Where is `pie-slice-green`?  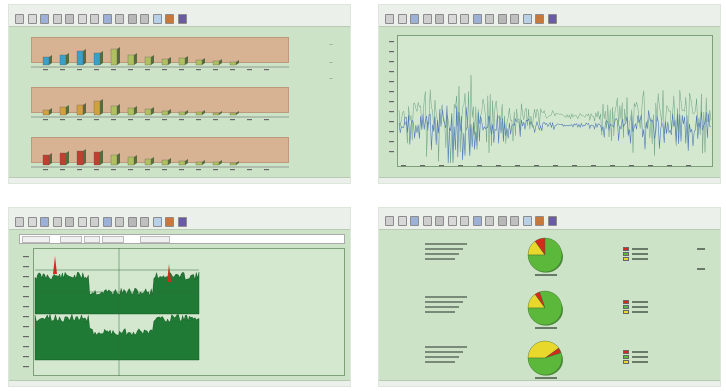 pie-slice-green is located at coordinates (545, 364).